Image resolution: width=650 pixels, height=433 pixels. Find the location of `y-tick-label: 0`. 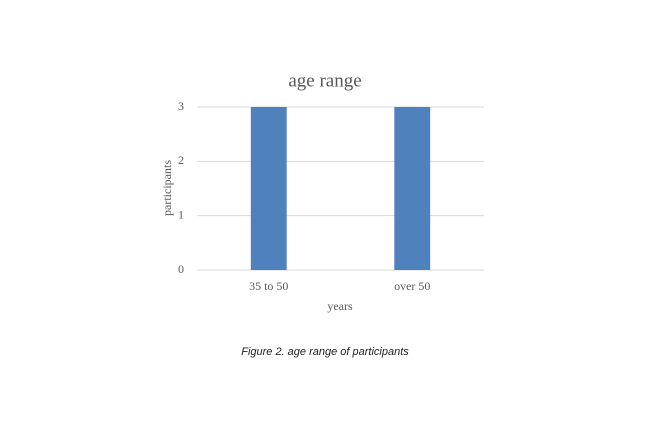

y-tick-label: 0 is located at coordinates (181, 269).